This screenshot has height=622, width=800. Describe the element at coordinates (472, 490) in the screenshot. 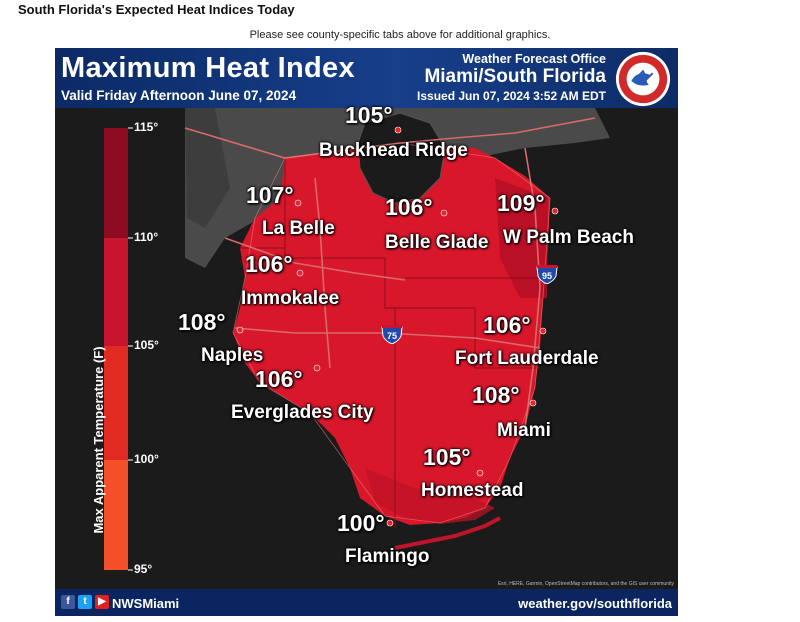

I see `city-homestead: Homestead` at that location.